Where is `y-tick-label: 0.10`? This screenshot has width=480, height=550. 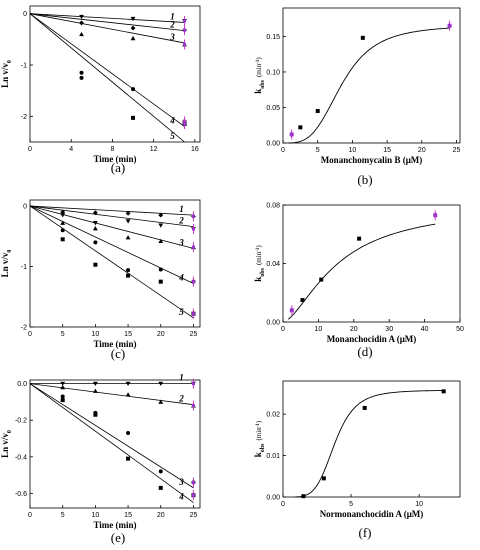 y-tick-label: 0.10 is located at coordinates (273, 72).